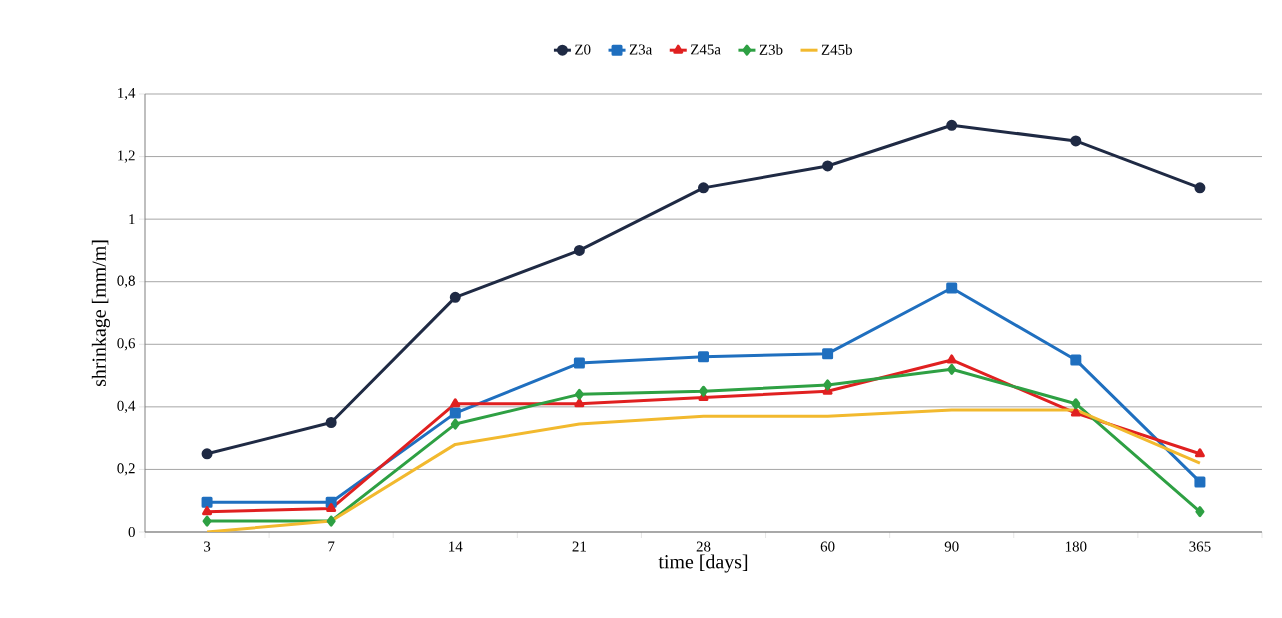  Describe the element at coordinates (771, 49) in the screenshot. I see `legend-label: Z3b` at that location.